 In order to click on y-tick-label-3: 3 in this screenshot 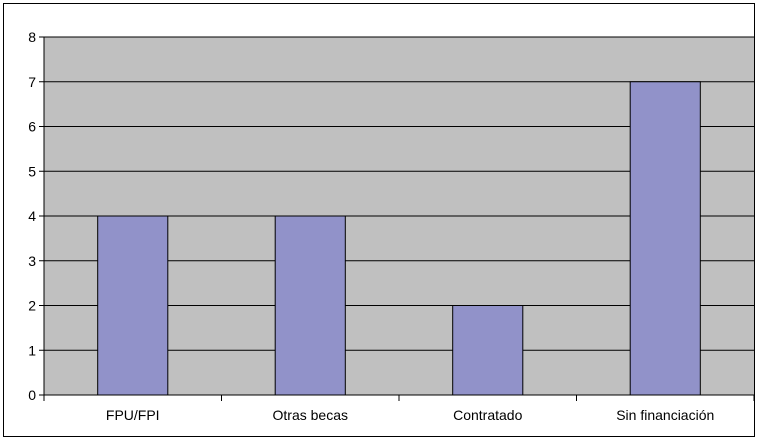, I will do `click(32, 261)`.